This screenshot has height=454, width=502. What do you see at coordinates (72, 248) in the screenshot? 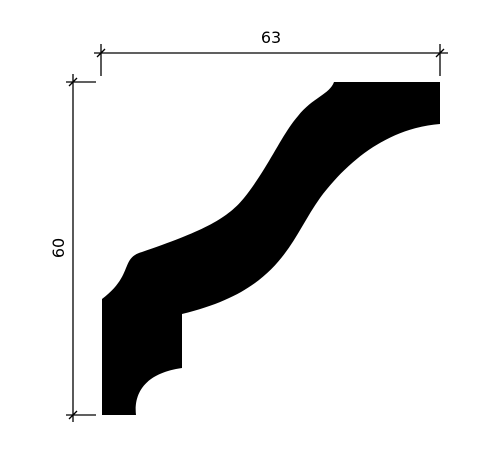
I see `height-dimension: 60` at bounding box center [72, 248].